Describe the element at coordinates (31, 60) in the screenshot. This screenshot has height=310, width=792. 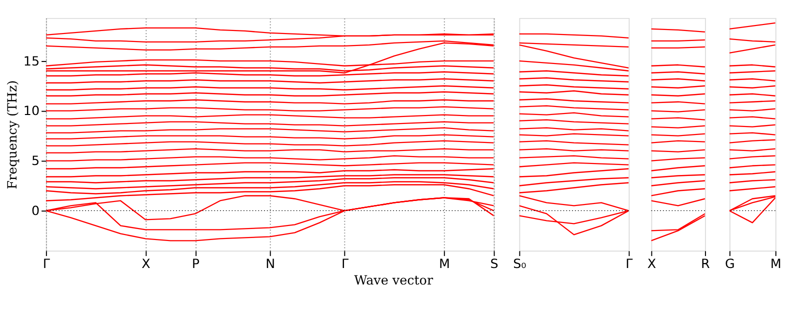
I see `y-tick-label: 15` at that location.